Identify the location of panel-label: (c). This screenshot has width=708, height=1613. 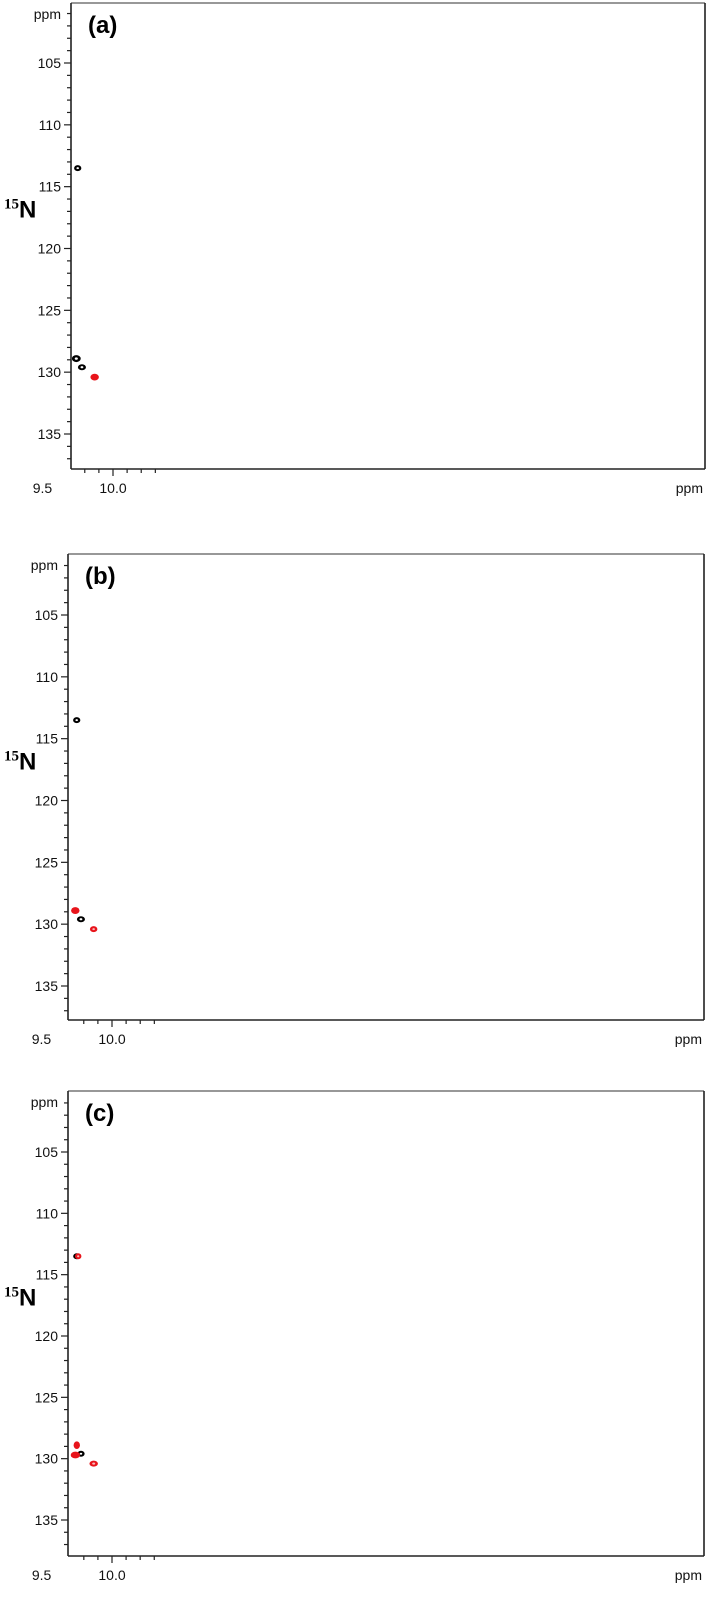
(99, 1113).